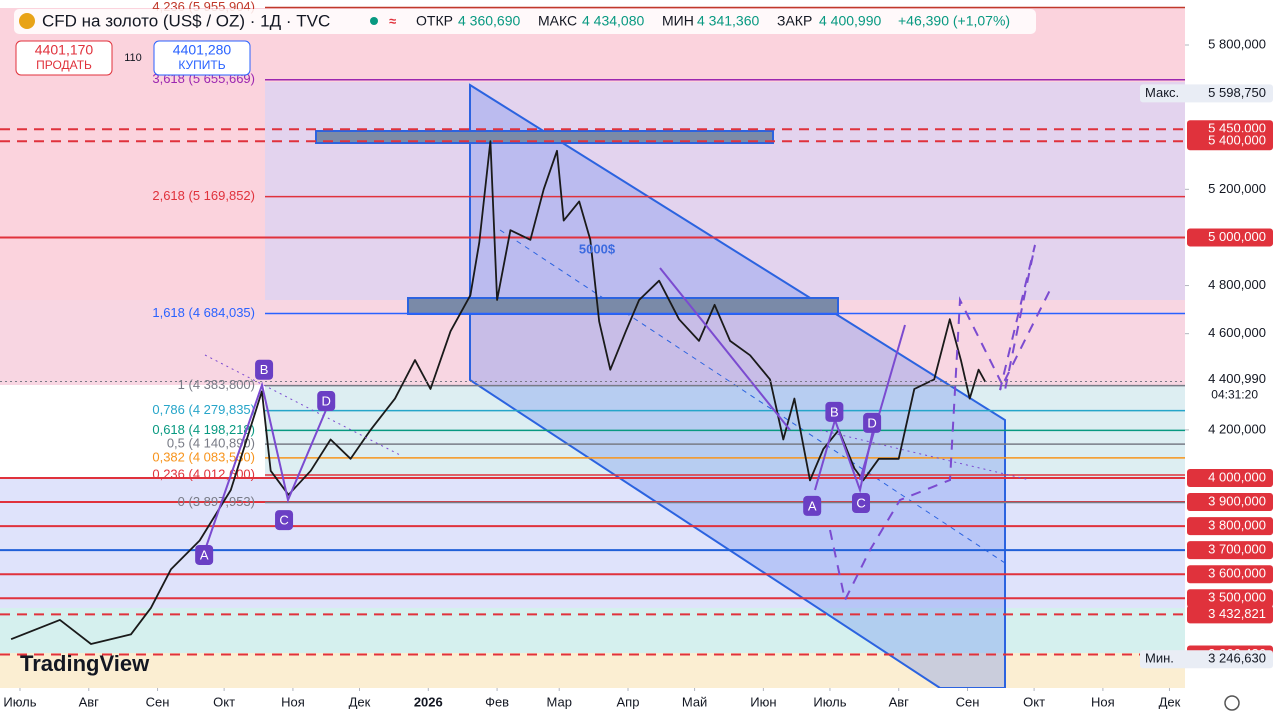  I want to click on y-tick-label: 4 800,000, so click(1237, 284).